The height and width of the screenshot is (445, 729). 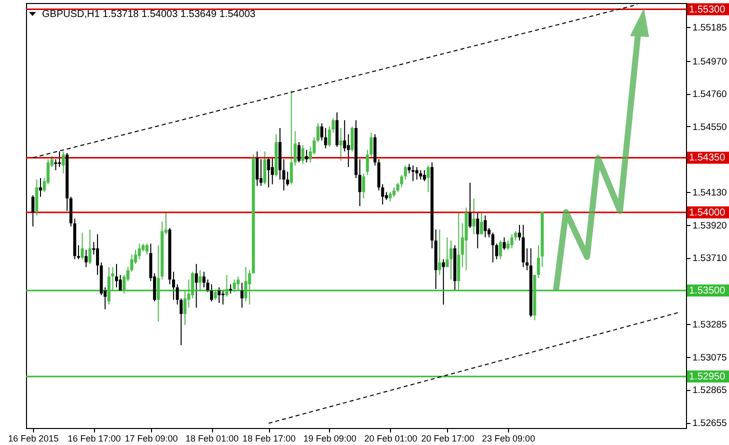 I want to click on y-tick-label: 1.55185, so click(x=709, y=28).